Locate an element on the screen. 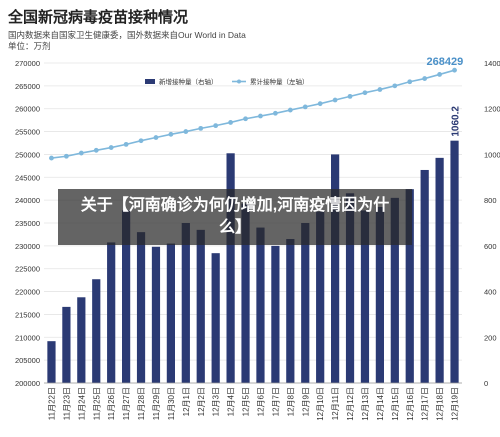 Image resolution: width=500 pixels, height=437 pixels. left-tick-label: 215000 is located at coordinates (27, 314).